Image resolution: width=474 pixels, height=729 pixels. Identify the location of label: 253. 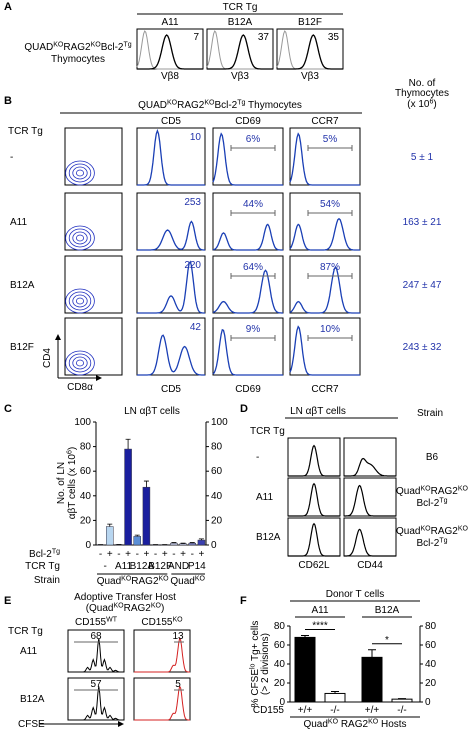
(192, 202).